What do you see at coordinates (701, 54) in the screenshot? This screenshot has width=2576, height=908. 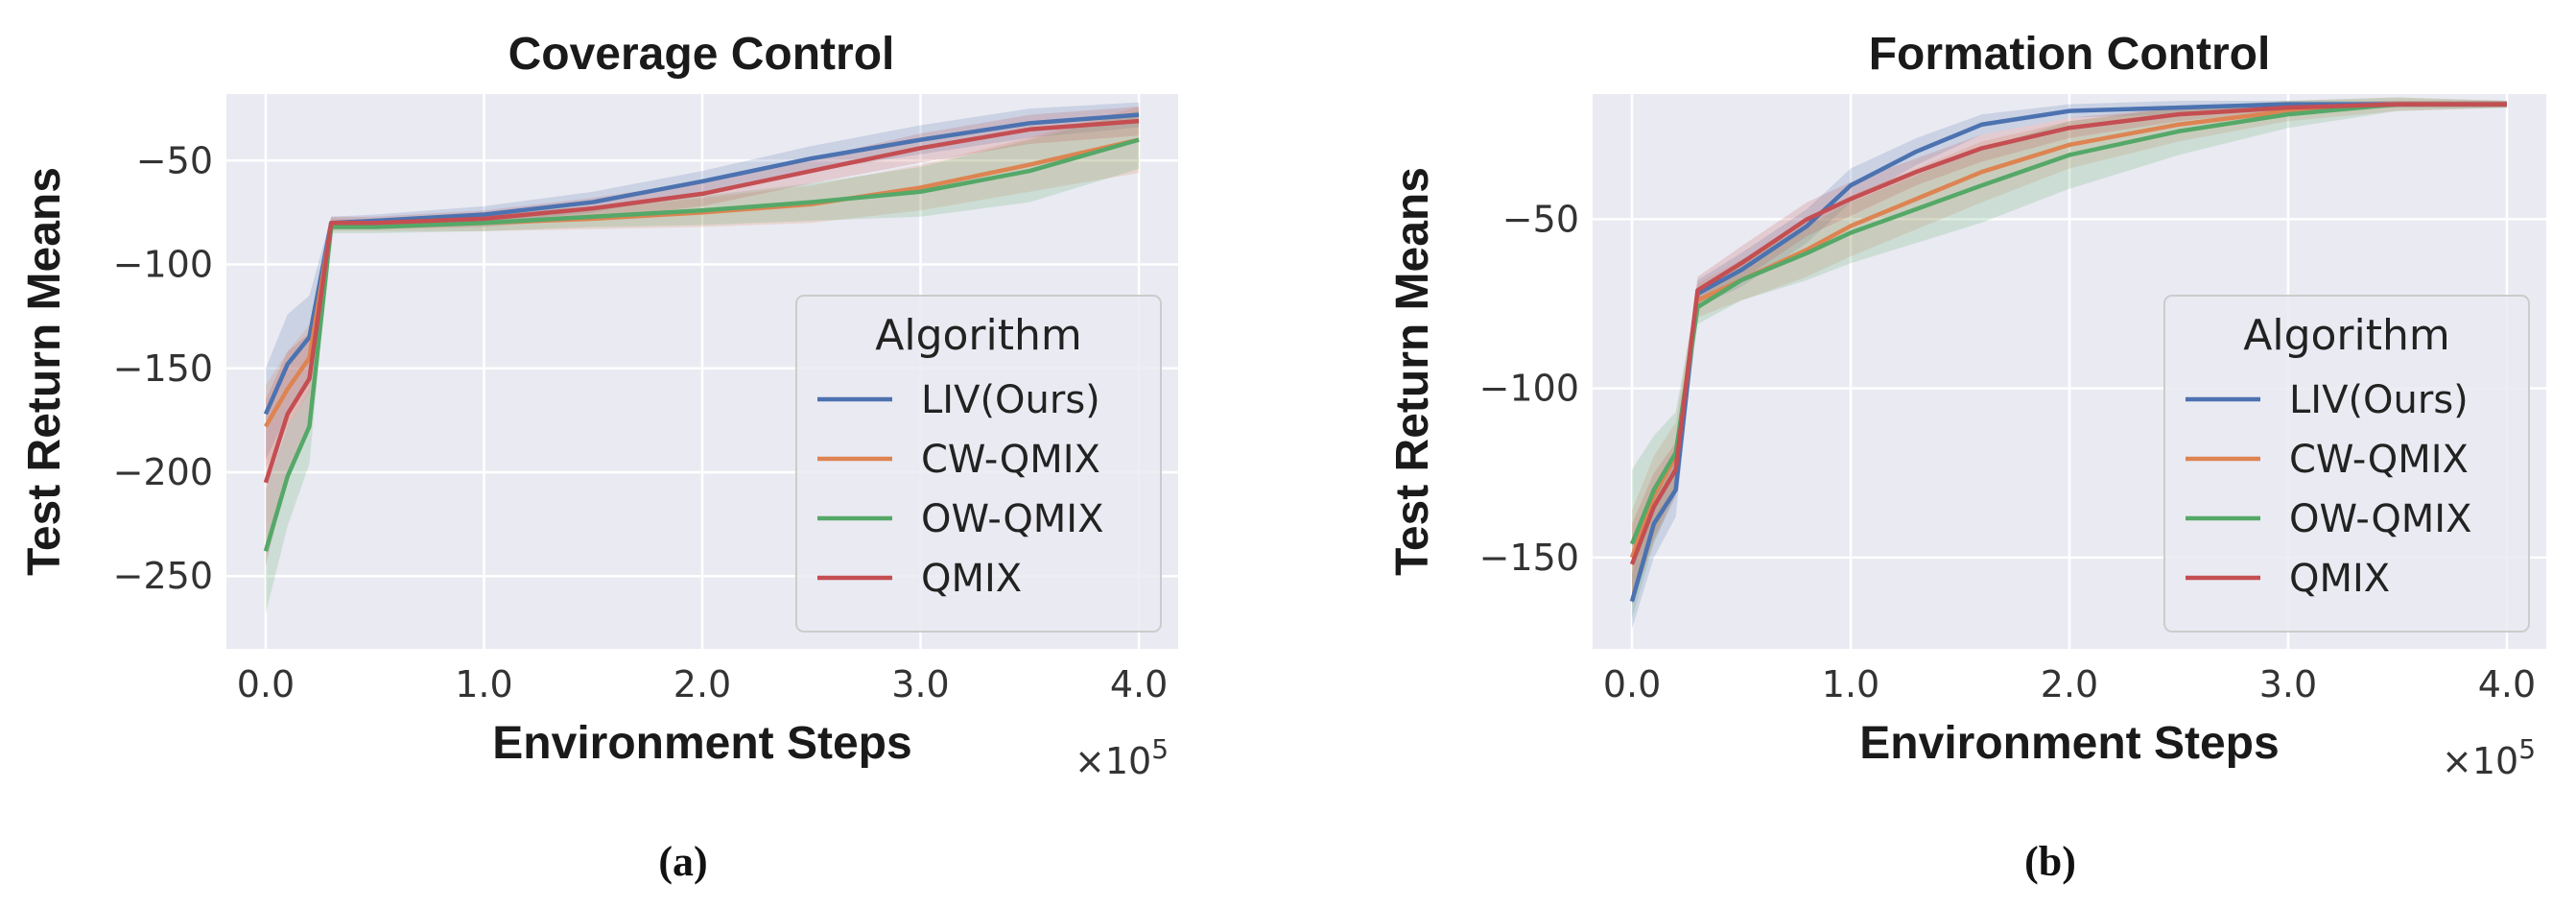 I see `chart-title: Coverage Control` at bounding box center [701, 54].